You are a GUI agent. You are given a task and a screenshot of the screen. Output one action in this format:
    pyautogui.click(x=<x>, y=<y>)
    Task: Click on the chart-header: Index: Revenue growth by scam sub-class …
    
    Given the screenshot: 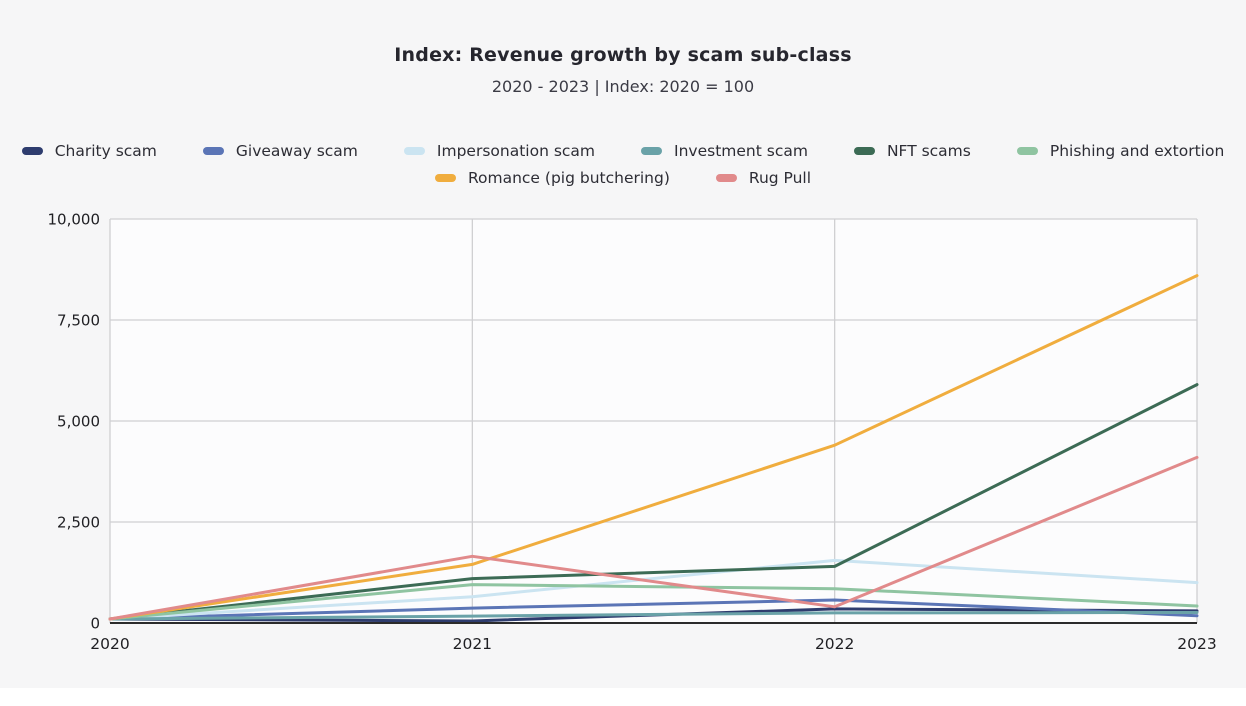 What is the action you would take?
    pyautogui.click(x=623, y=70)
    